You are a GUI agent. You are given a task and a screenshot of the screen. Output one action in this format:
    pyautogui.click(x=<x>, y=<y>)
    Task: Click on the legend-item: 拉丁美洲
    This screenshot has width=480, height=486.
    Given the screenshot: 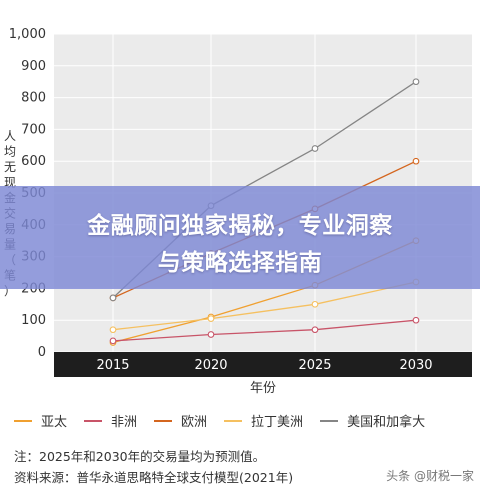 What is the action you would take?
    pyautogui.click(x=263, y=420)
    